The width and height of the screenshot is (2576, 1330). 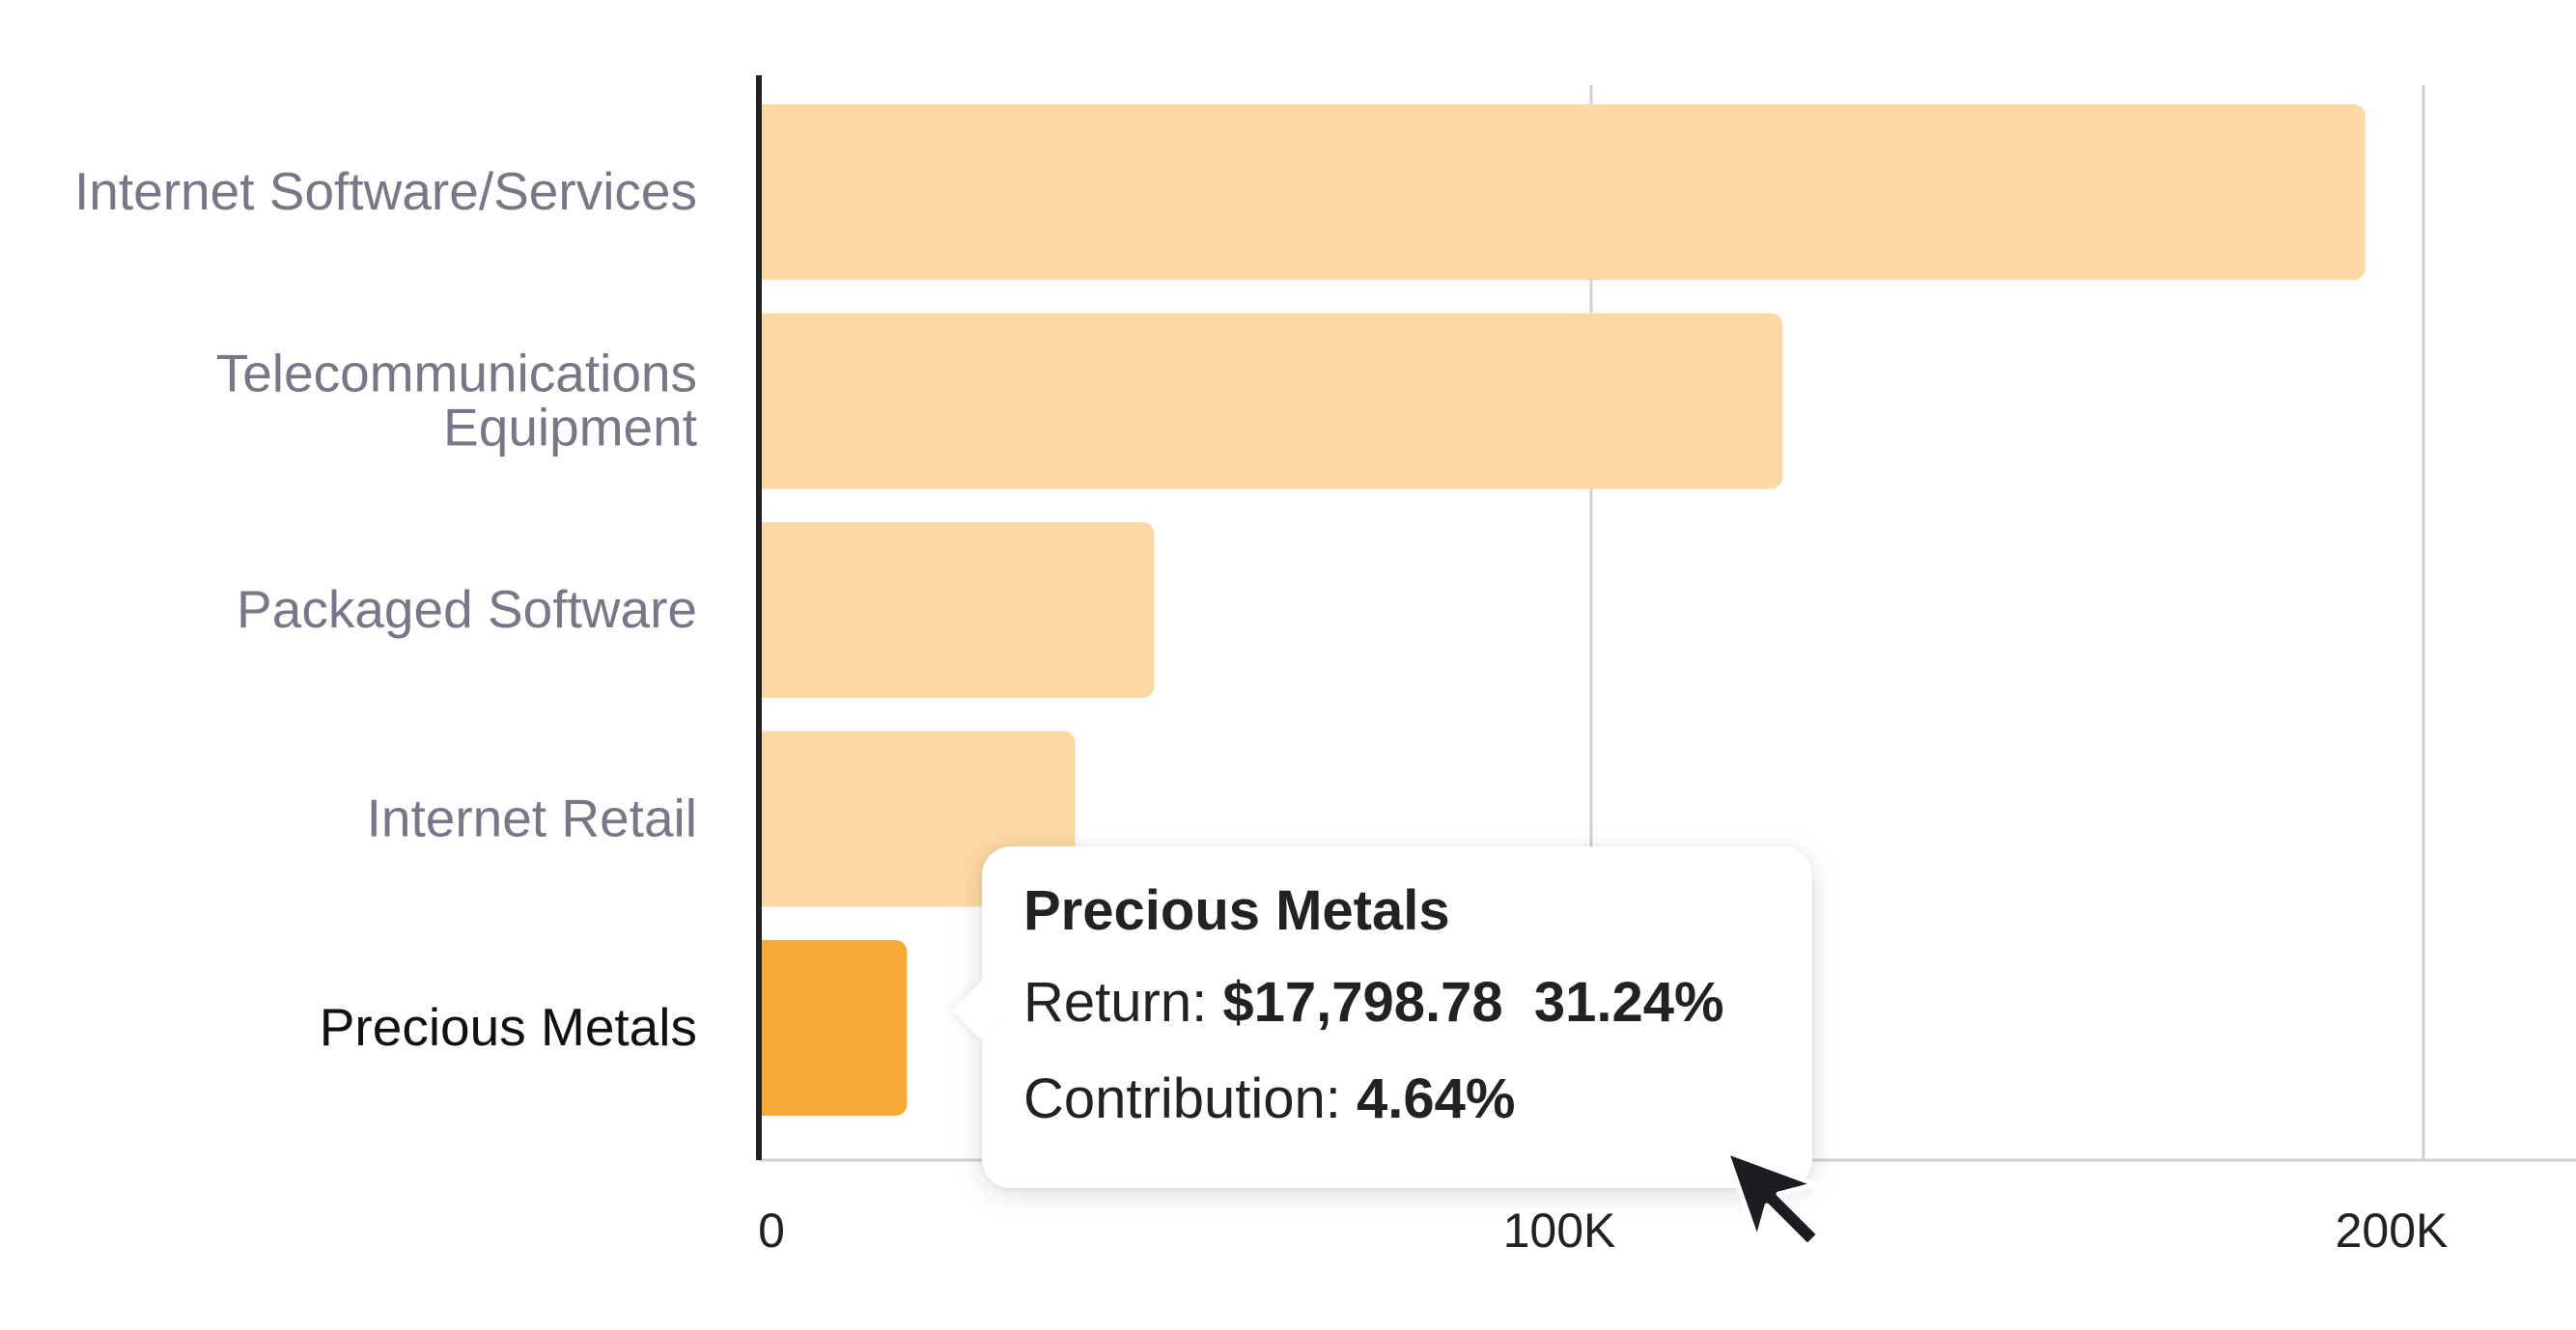 I want to click on tooltip-return-value: $17,798.78, so click(x=1363, y=1002).